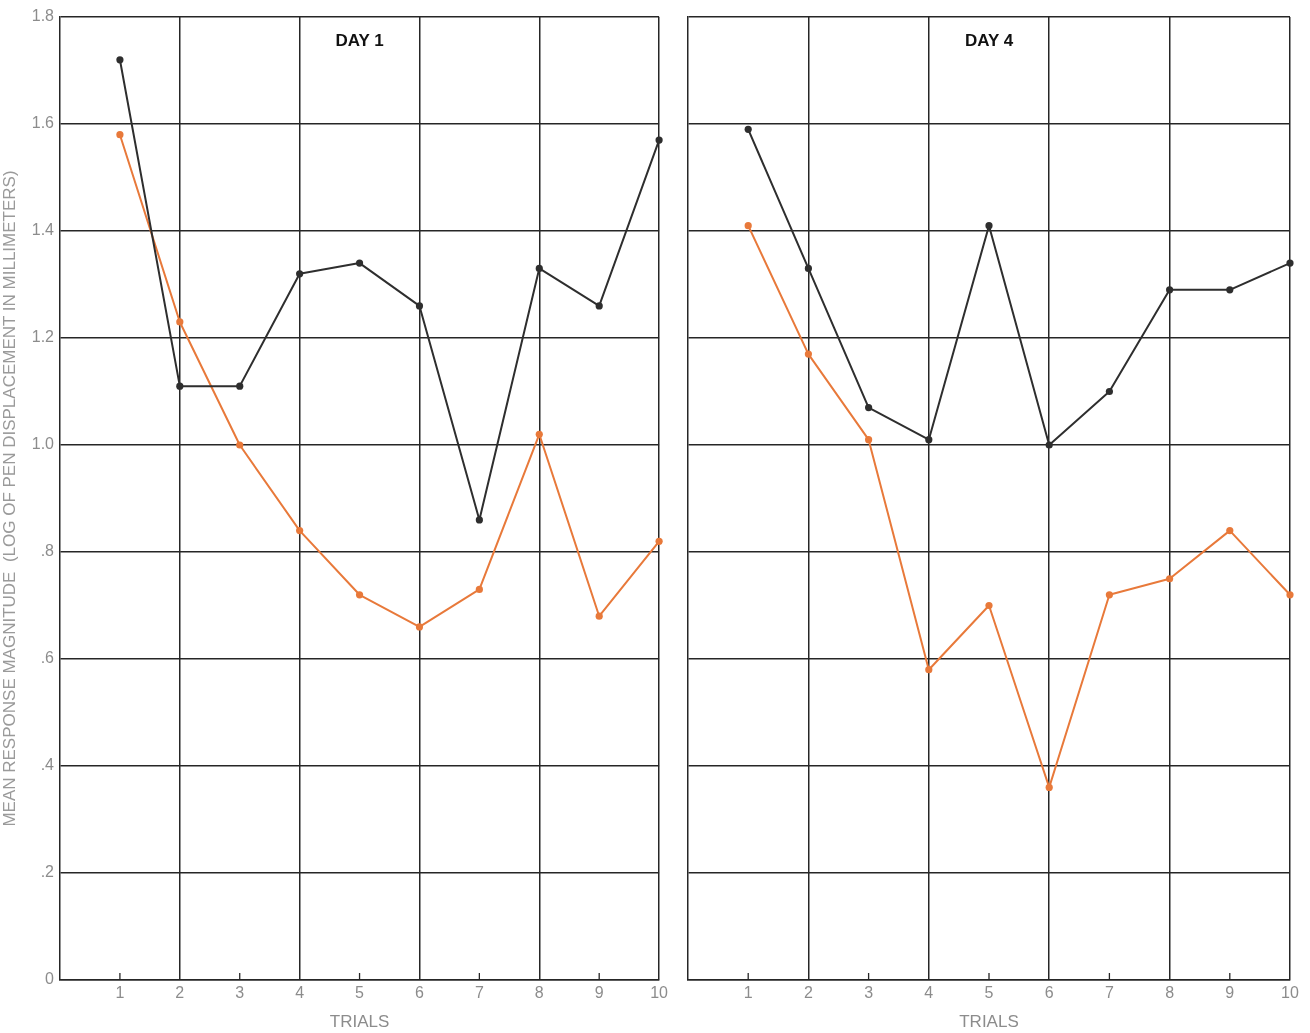  What do you see at coordinates (50, 979) in the screenshot?
I see `y-tick-label: 0` at bounding box center [50, 979].